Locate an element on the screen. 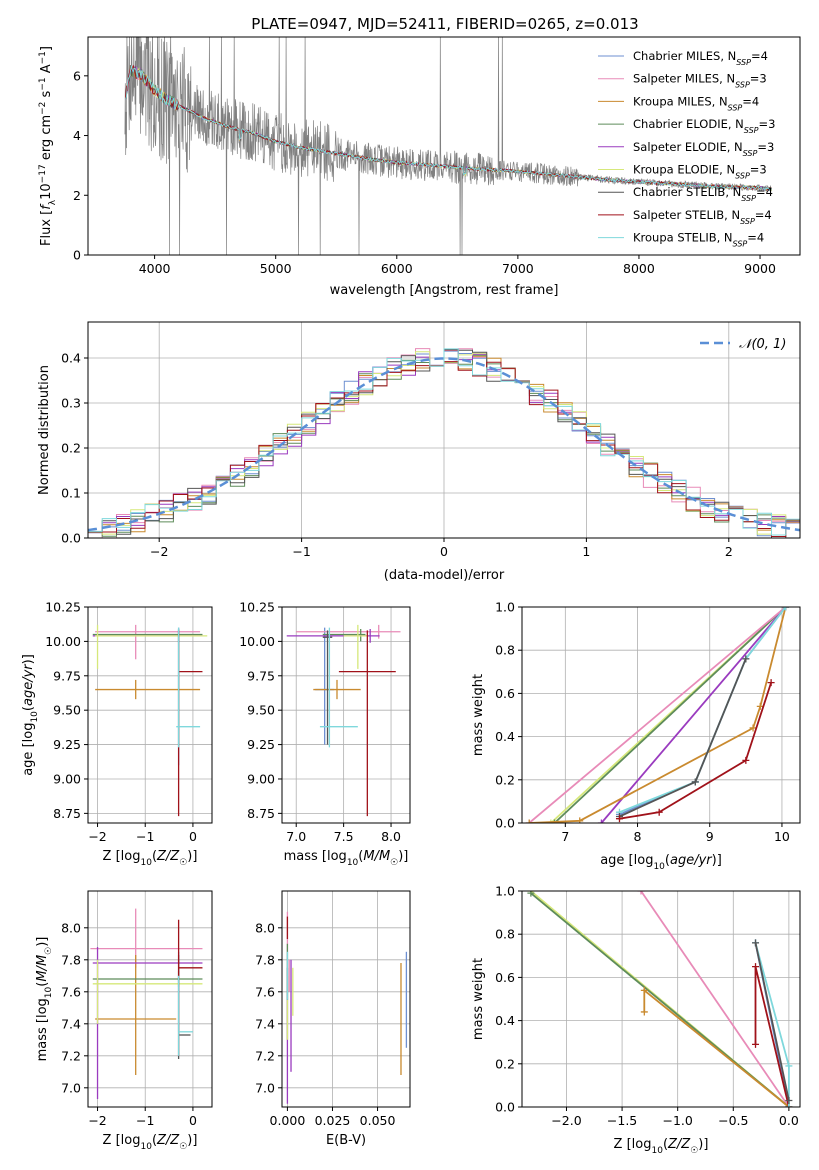  x-tick-label: 8 is located at coordinates (638, 836).